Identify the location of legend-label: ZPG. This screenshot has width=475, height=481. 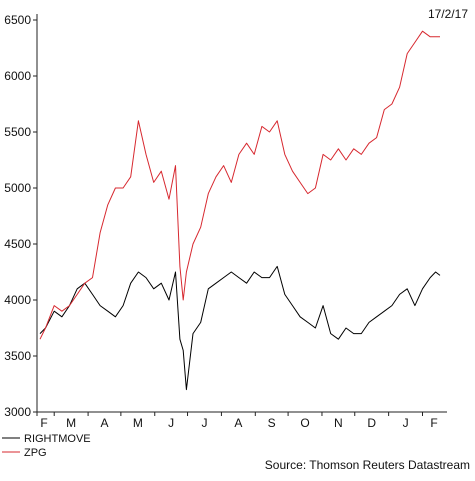
(35, 453).